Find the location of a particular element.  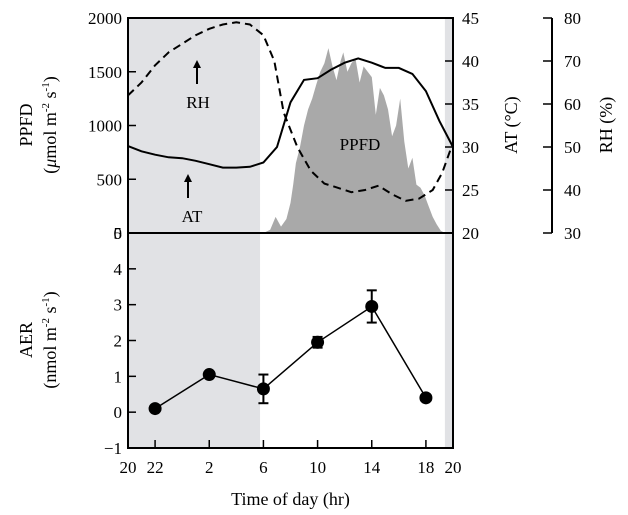

ppfd-title-part: μ is located at coordinates (50, 164).